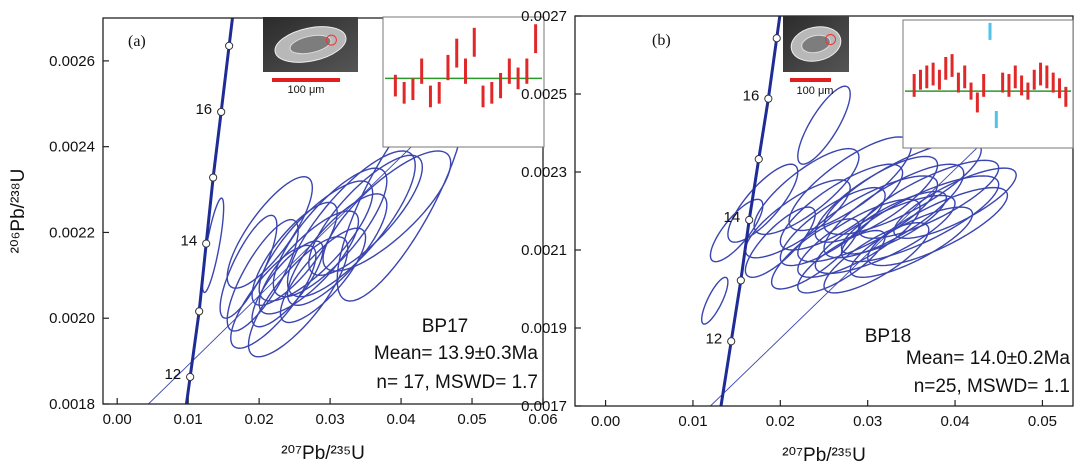  I want to click on y-tick-label: 0.0019, so click(544, 328).